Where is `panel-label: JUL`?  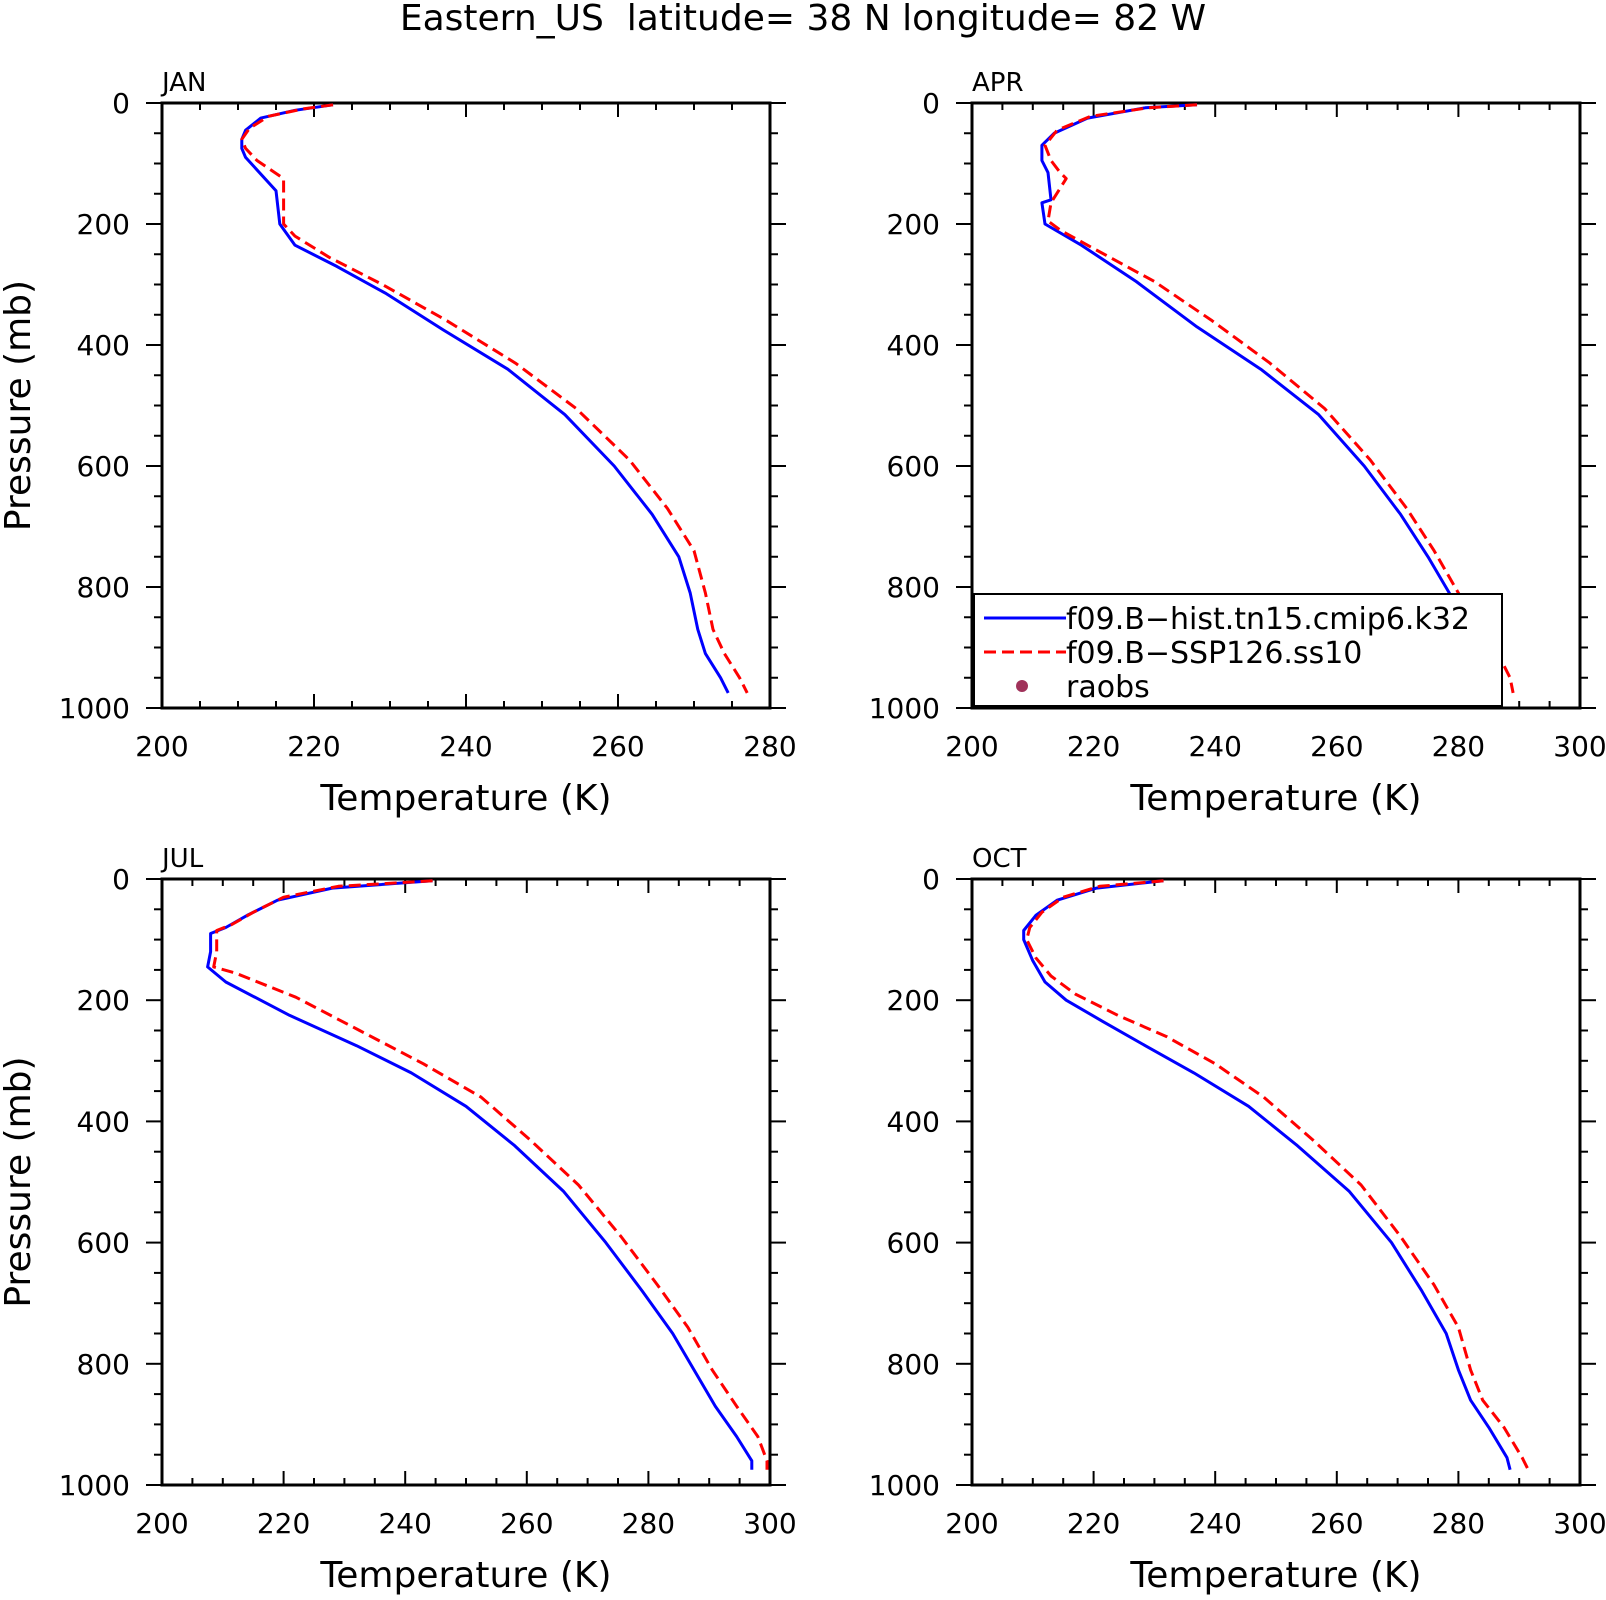
panel-label: JUL is located at coordinates (182, 859).